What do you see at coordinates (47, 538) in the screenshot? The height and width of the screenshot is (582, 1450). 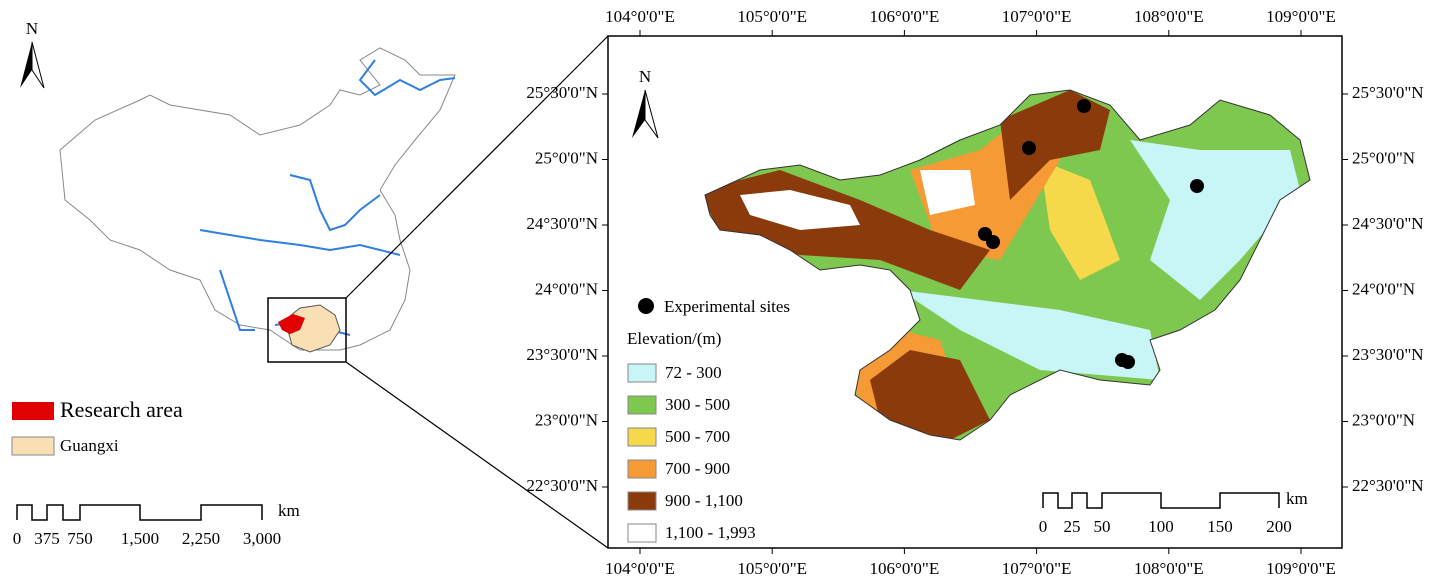 I see `scale-label: 375` at bounding box center [47, 538].